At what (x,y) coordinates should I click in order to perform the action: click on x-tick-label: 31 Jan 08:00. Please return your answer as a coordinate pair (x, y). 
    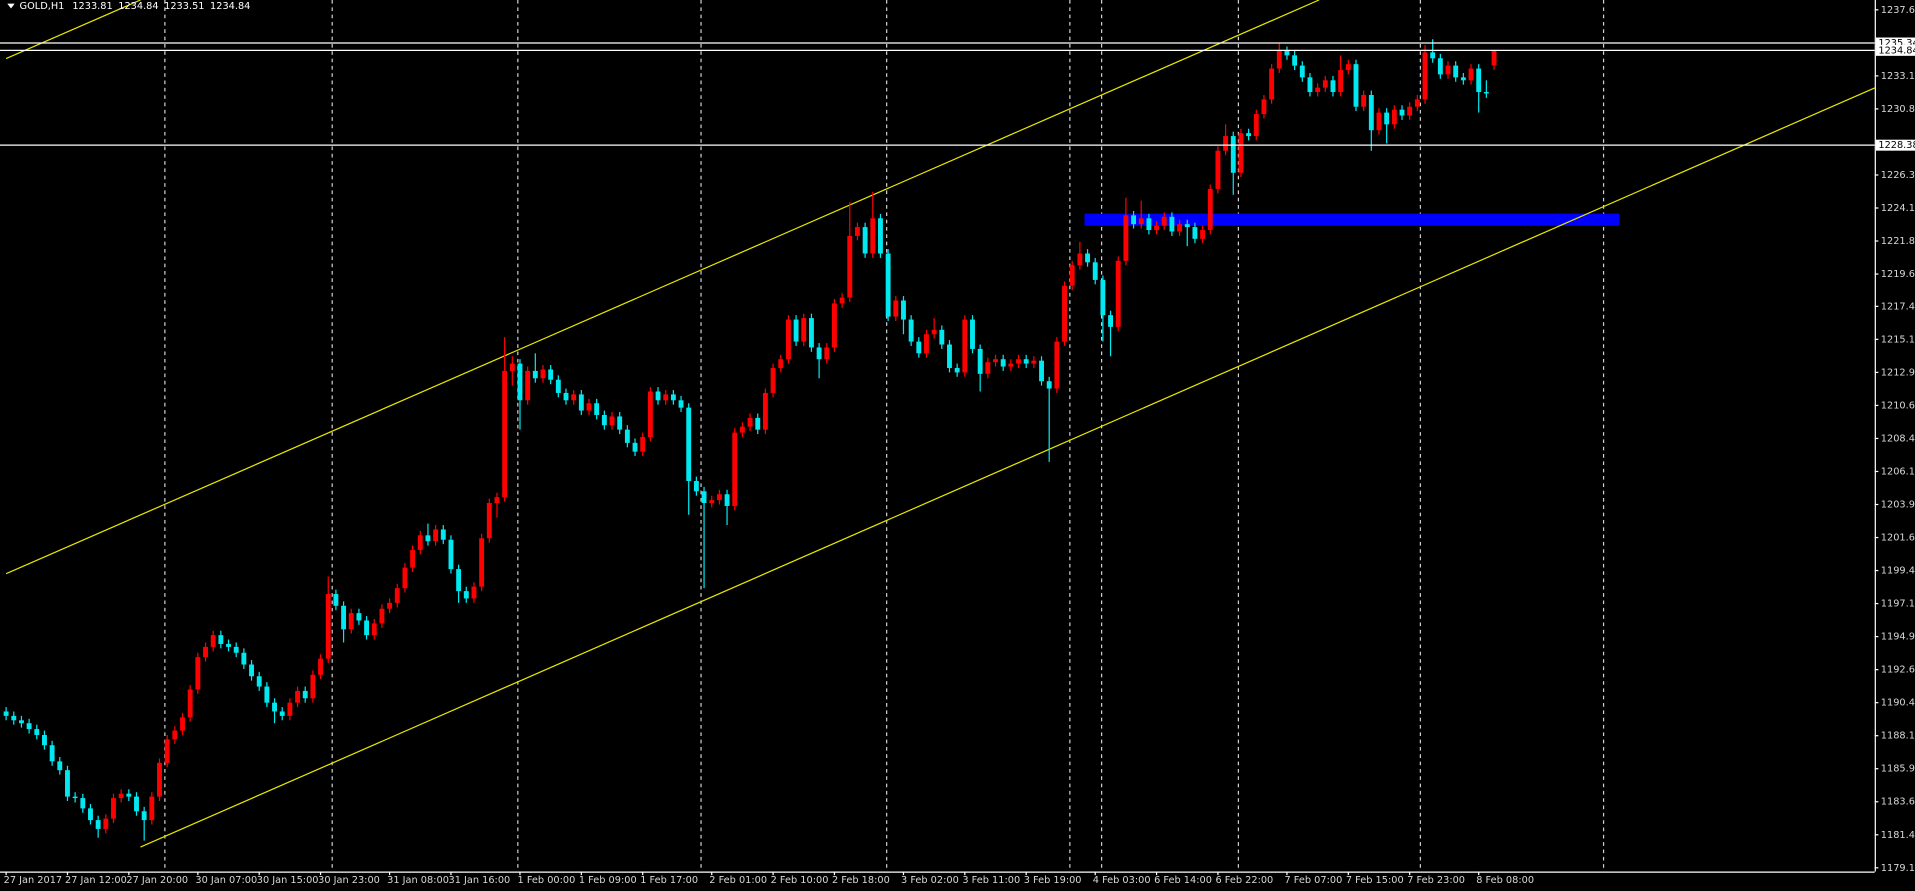
    Looking at the image, I should click on (418, 880).